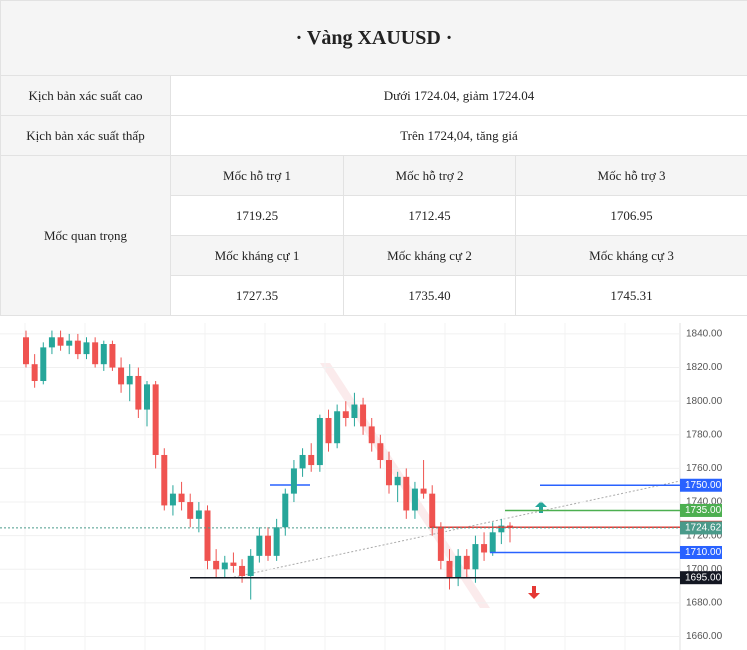 The image size is (747, 650). I want to click on price-tag-label: 1735.00, so click(703, 510).